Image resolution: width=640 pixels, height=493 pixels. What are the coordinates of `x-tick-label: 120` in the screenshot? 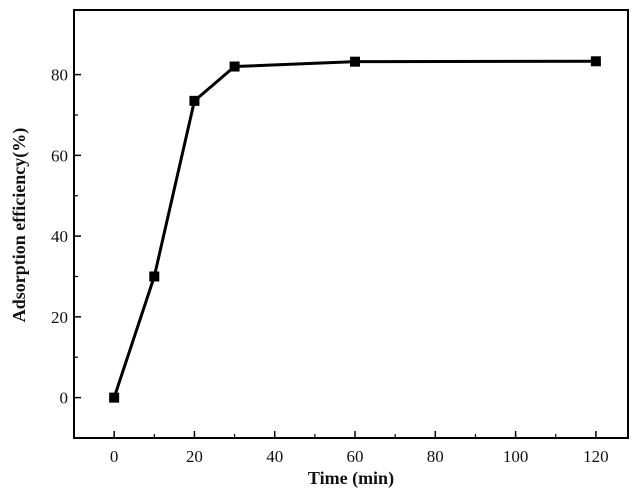 It's located at (596, 456).